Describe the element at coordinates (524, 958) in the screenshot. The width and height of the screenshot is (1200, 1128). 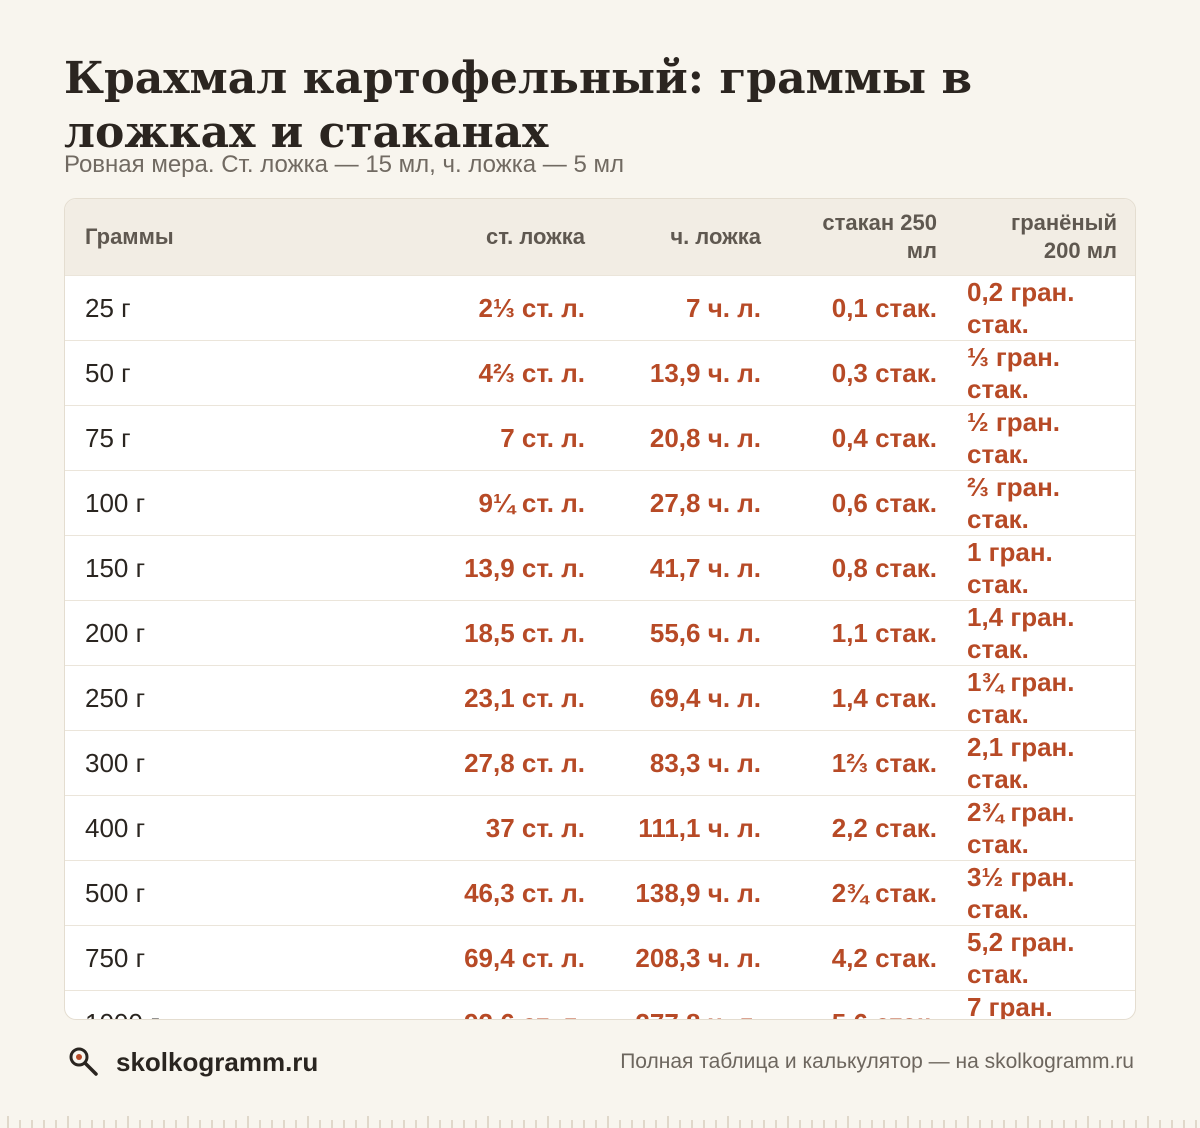
I see `cell-tablespoon: 69,4 ст. л.` at that location.